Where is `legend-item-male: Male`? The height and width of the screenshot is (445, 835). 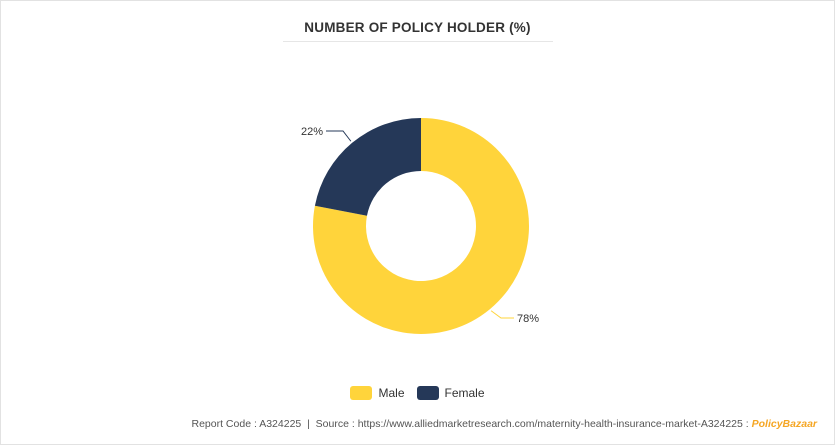
legend-item-male: Male is located at coordinates (377, 393).